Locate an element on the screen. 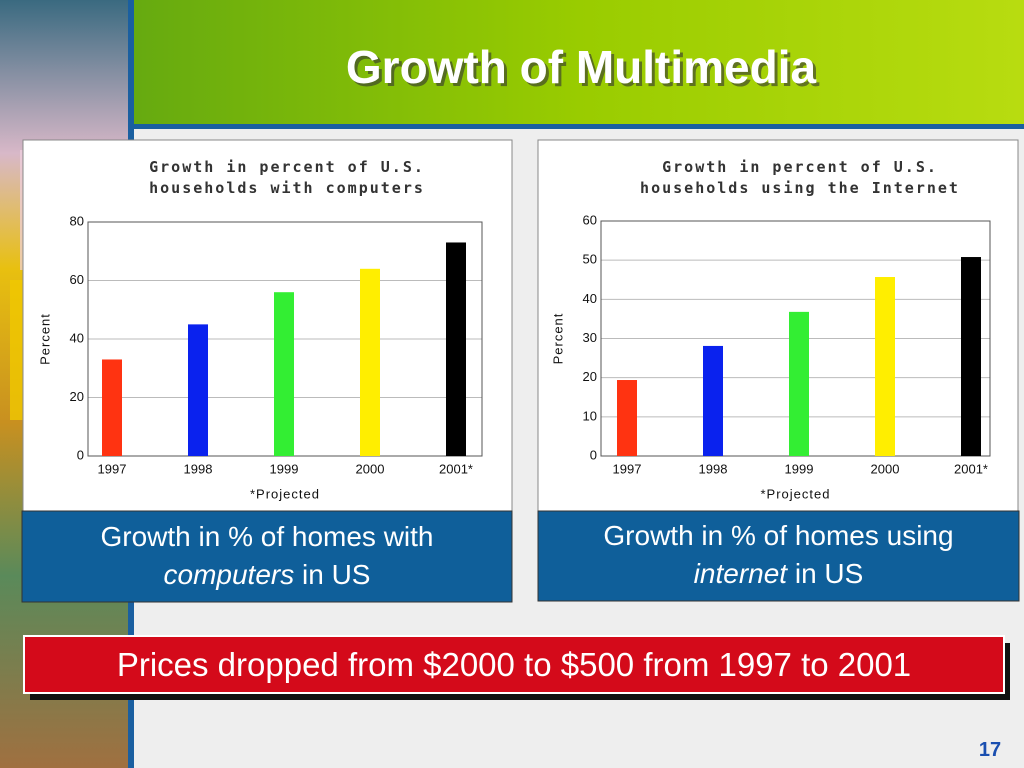  header is located at coordinates (579, 62).